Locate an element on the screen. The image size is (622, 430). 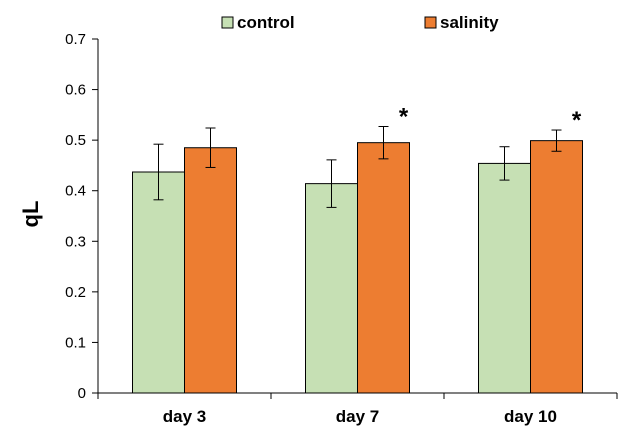
x-tick-label: day 10 is located at coordinates (530, 416).